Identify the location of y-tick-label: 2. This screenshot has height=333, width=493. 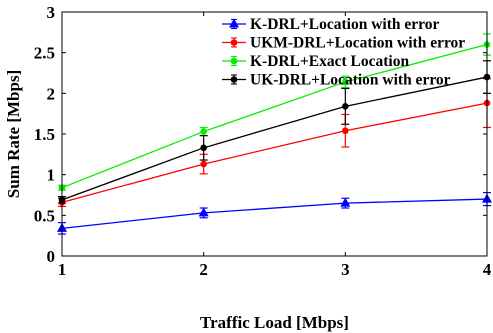
(51, 93).